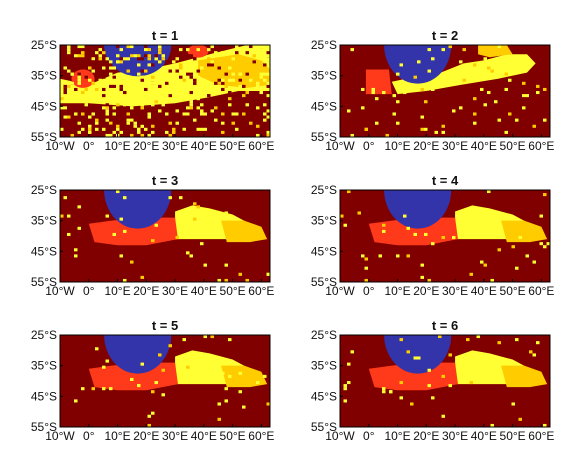 The image size is (586, 451). What do you see at coordinates (146, 436) in the screenshot?
I see `x-tick-label: 20°E` at bounding box center [146, 436].